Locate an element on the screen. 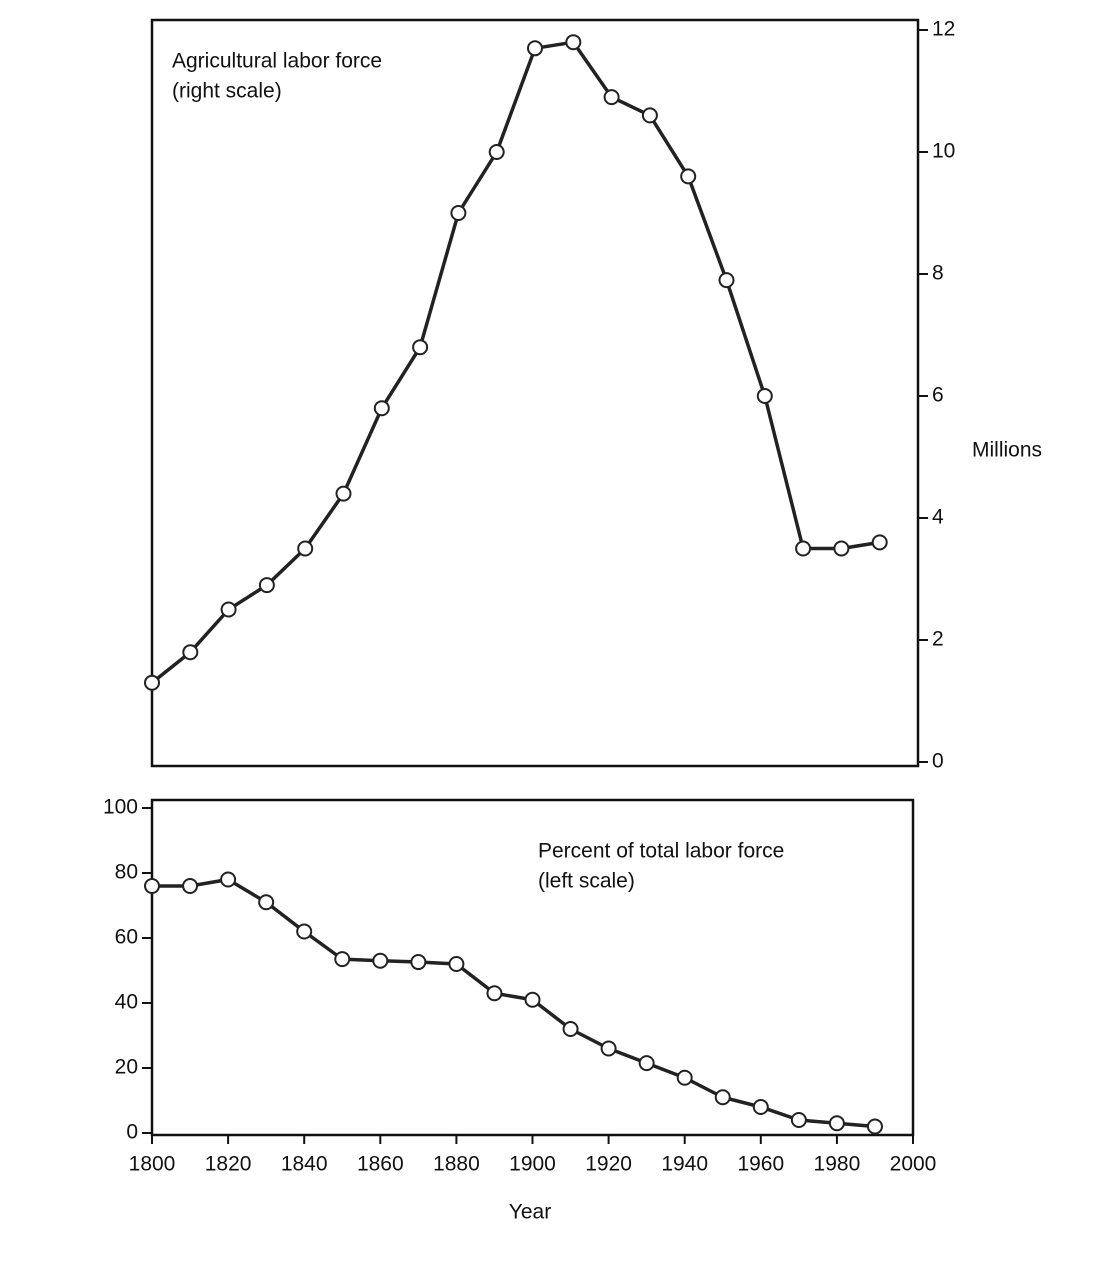 This screenshot has width=1112, height=1262. annotation: Agricultural labor force is located at coordinates (277, 61).